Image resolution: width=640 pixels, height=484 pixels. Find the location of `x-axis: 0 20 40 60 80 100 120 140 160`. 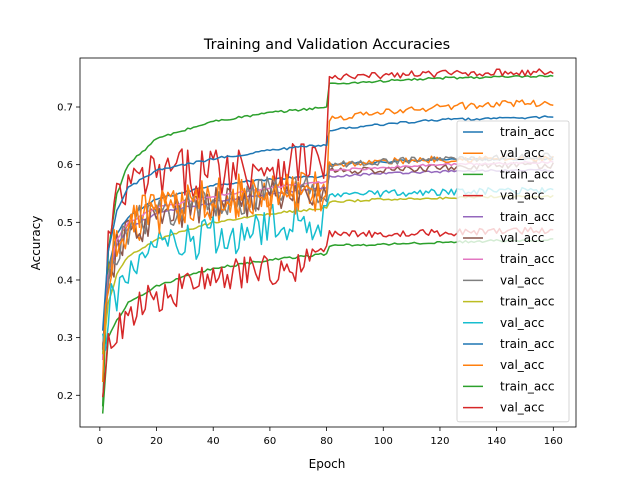

x-axis: 0 20 40 60 80 100 120 140 160 is located at coordinates (330, 437).